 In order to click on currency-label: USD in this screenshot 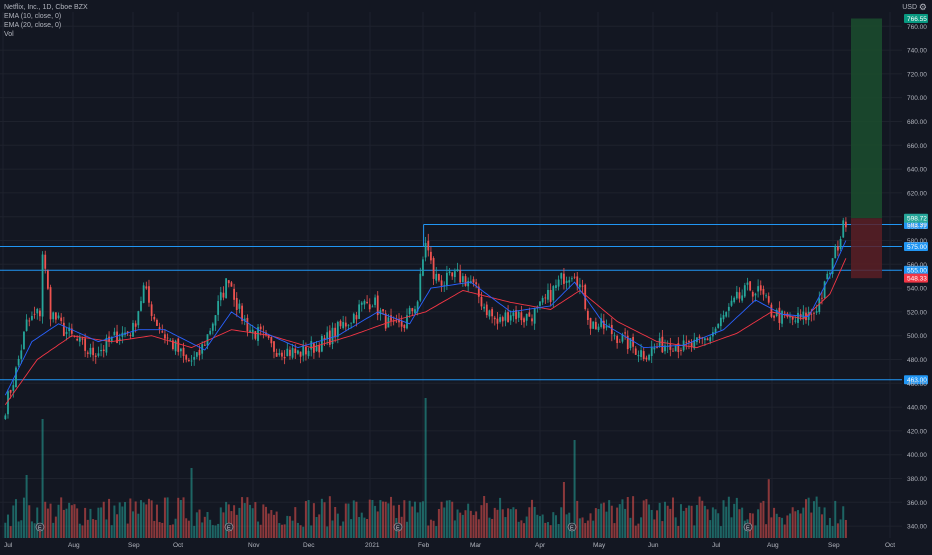, I will do `click(909, 7)`.